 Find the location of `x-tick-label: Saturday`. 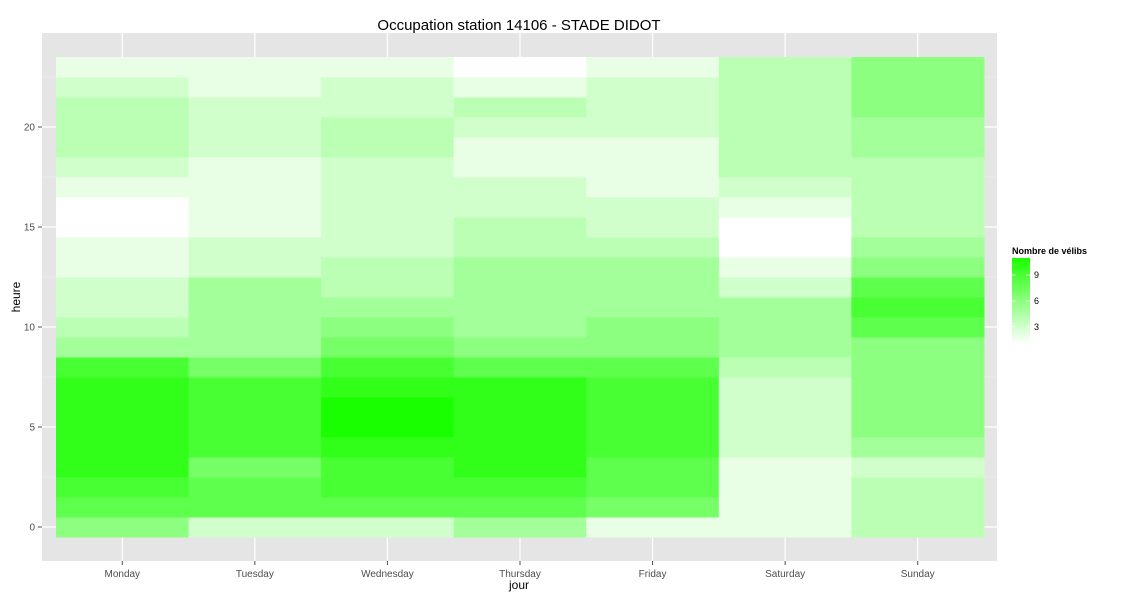

x-tick-label: Saturday is located at coordinates (785, 574).